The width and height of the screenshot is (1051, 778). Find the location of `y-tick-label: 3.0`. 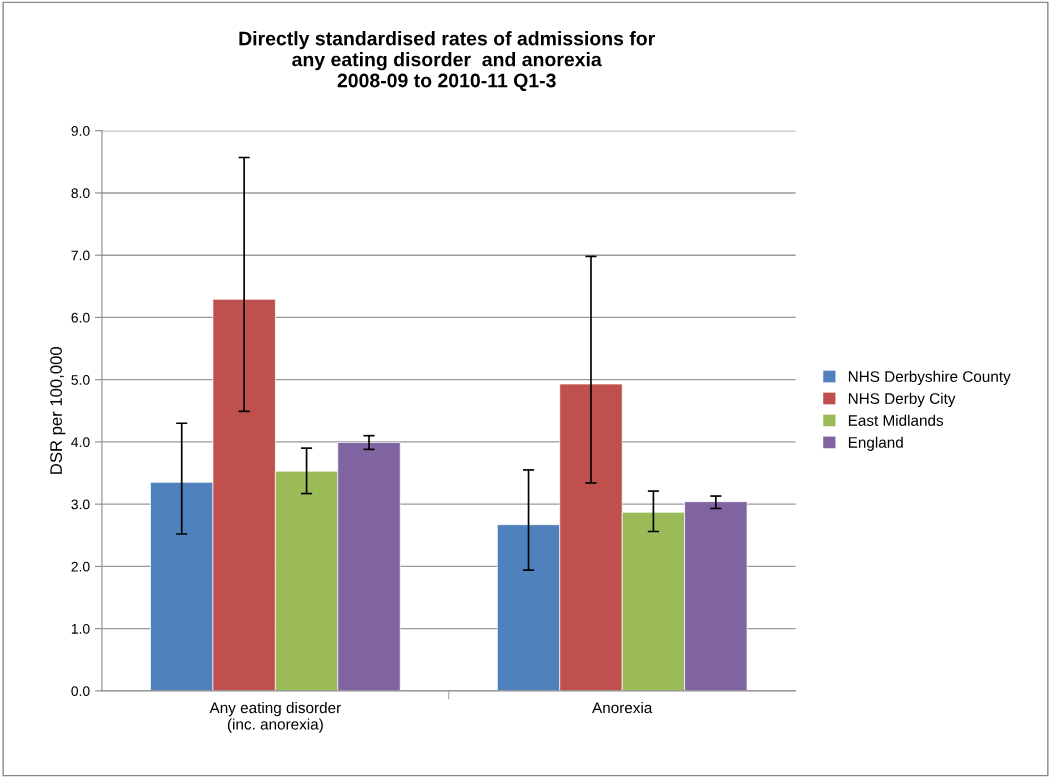

y-tick-label: 3.0 is located at coordinates (80, 504).